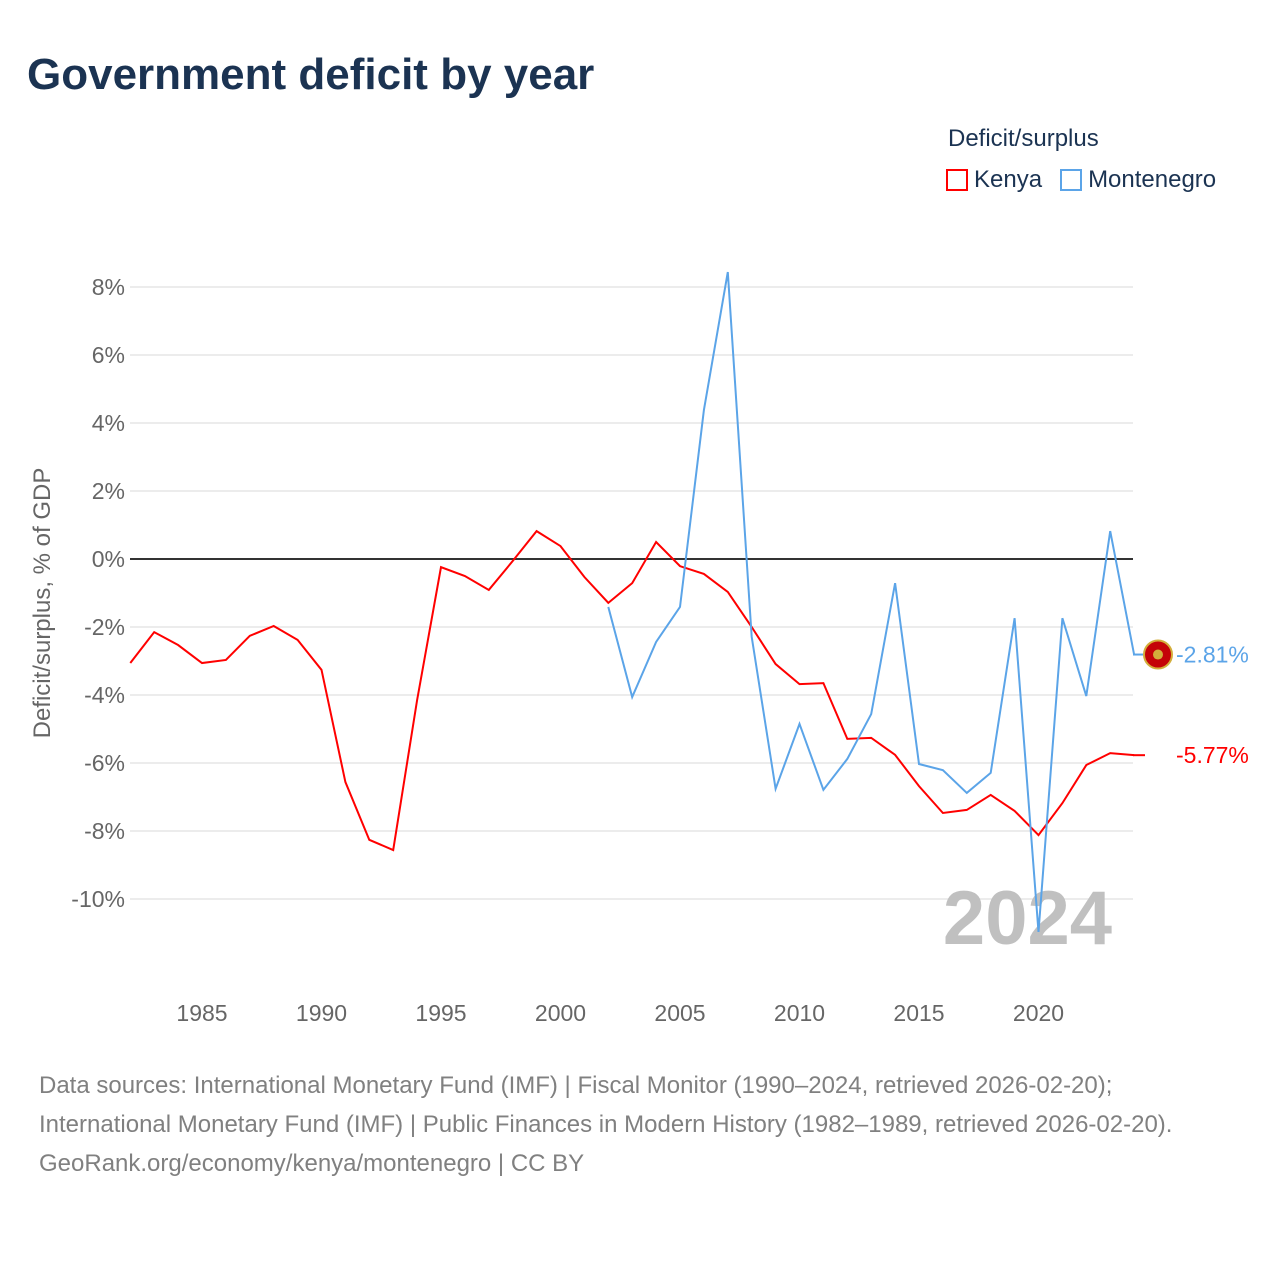 The height and width of the screenshot is (1280, 1280). What do you see at coordinates (108, 287) in the screenshot?
I see `y-tick-label: 8%` at bounding box center [108, 287].